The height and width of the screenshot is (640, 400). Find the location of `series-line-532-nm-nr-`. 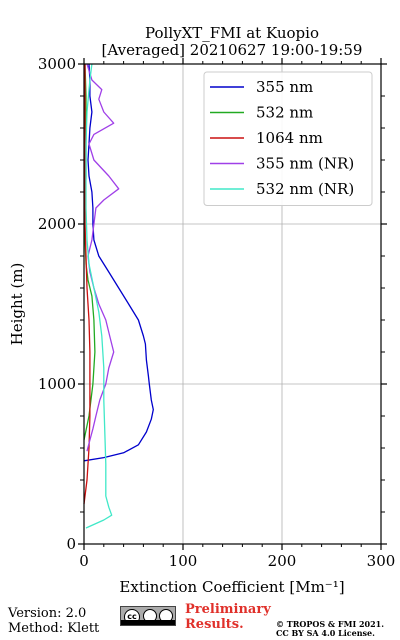

series-line-532-nm-nr- is located at coordinates (99, 296).